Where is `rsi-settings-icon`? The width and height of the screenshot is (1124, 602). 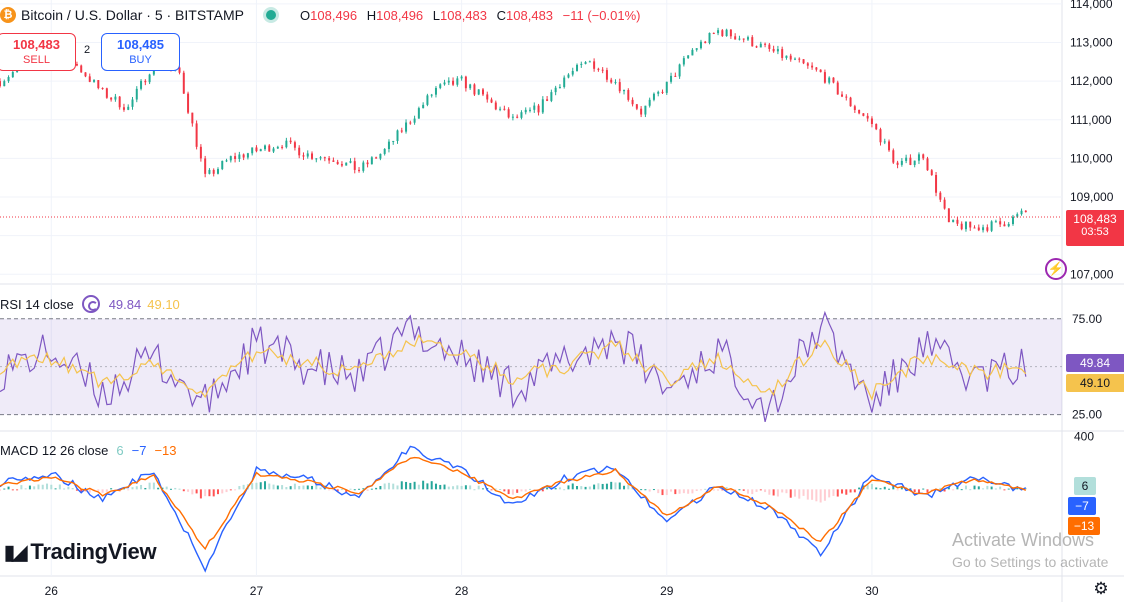 rsi-settings-icon is located at coordinates (90, 304).